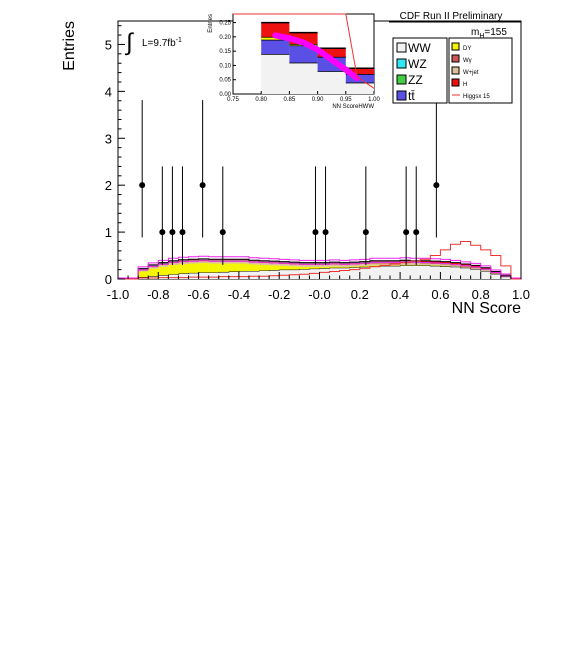  What do you see at coordinates (162, 43) in the screenshot?
I see `luminosity-label: L=9.7fb-1` at bounding box center [162, 43].